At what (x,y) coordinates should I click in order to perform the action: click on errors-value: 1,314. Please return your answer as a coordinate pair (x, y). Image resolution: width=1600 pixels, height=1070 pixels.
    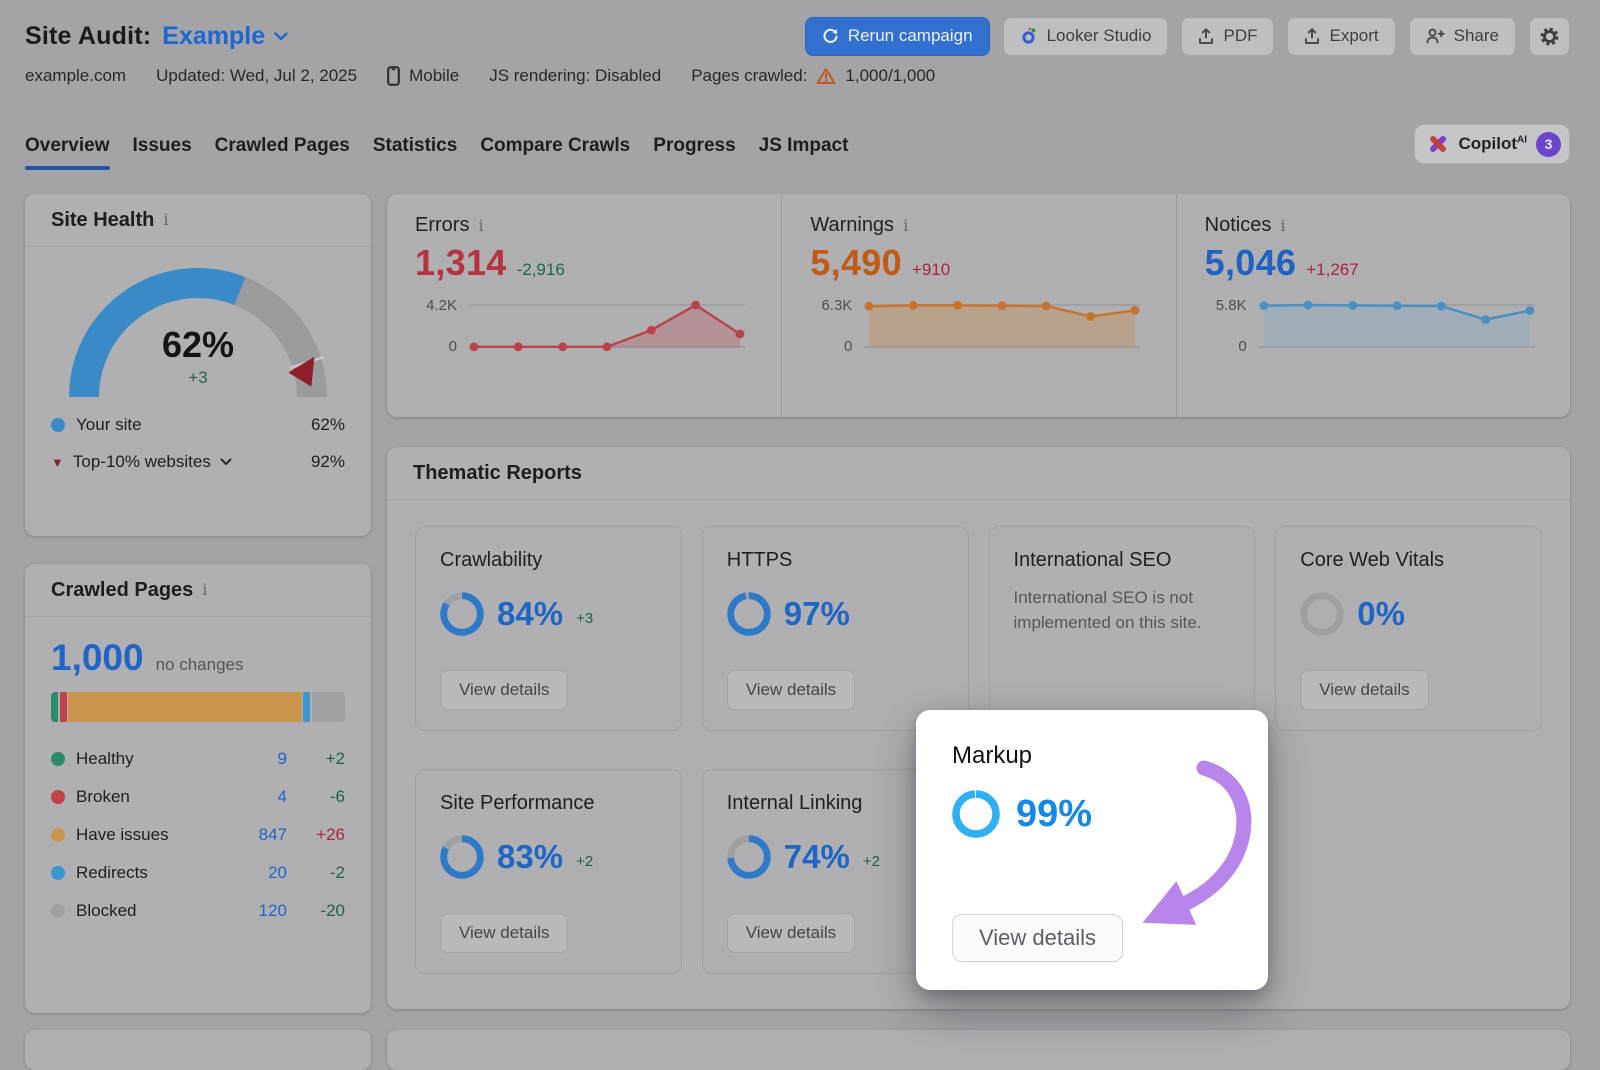
    Looking at the image, I should click on (461, 262).